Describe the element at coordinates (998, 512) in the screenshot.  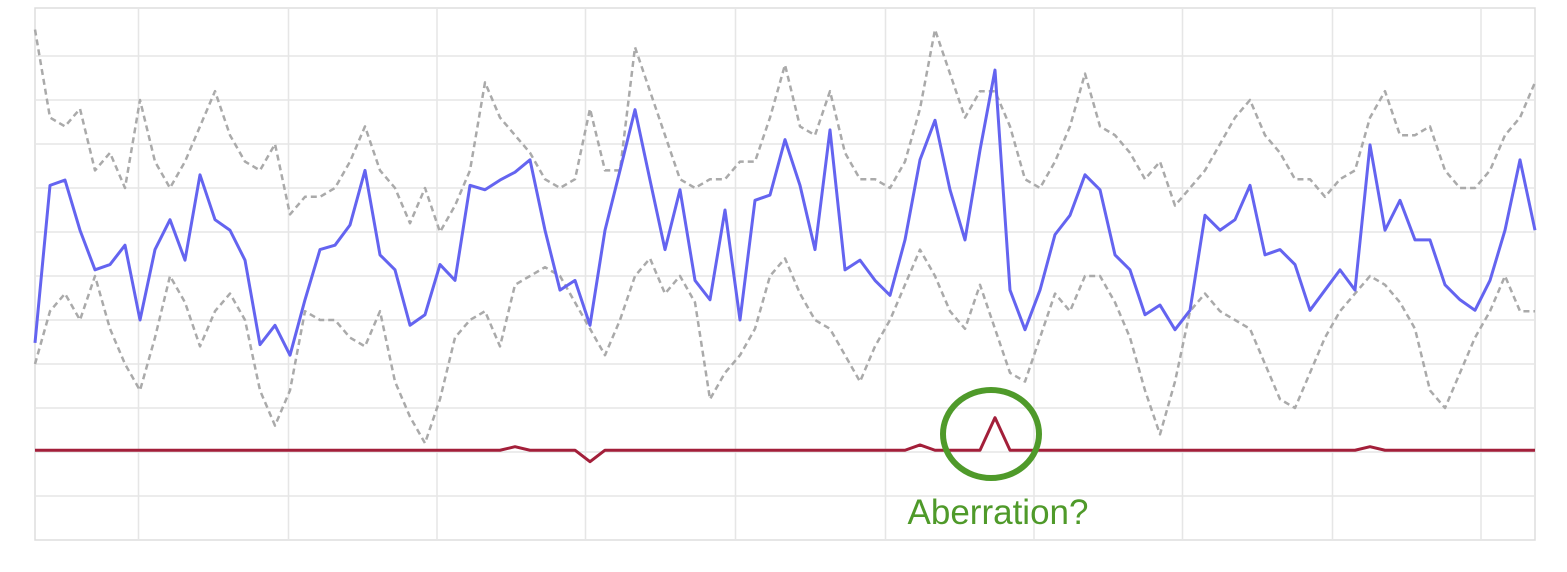
I see `annotation-text: Aberration?` at that location.